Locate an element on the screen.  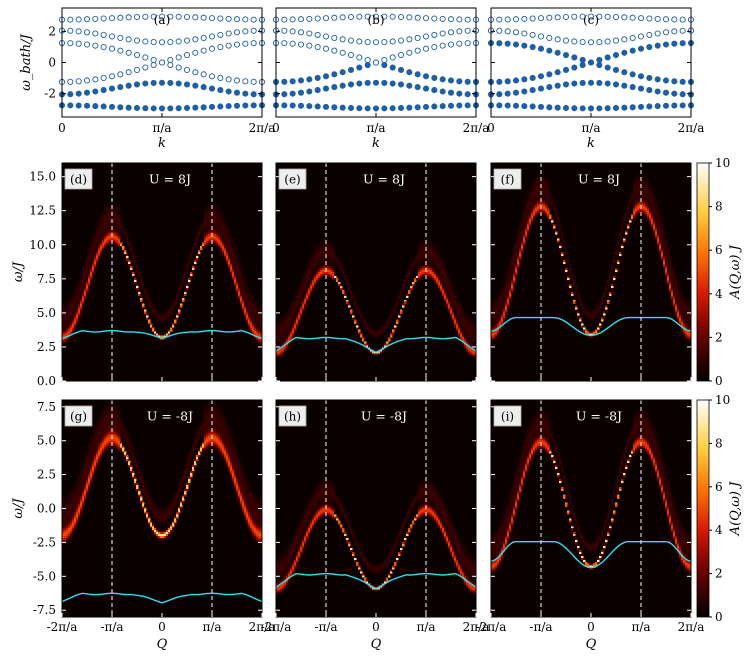
y-axis-label: ω/J is located at coordinates (18, 271).